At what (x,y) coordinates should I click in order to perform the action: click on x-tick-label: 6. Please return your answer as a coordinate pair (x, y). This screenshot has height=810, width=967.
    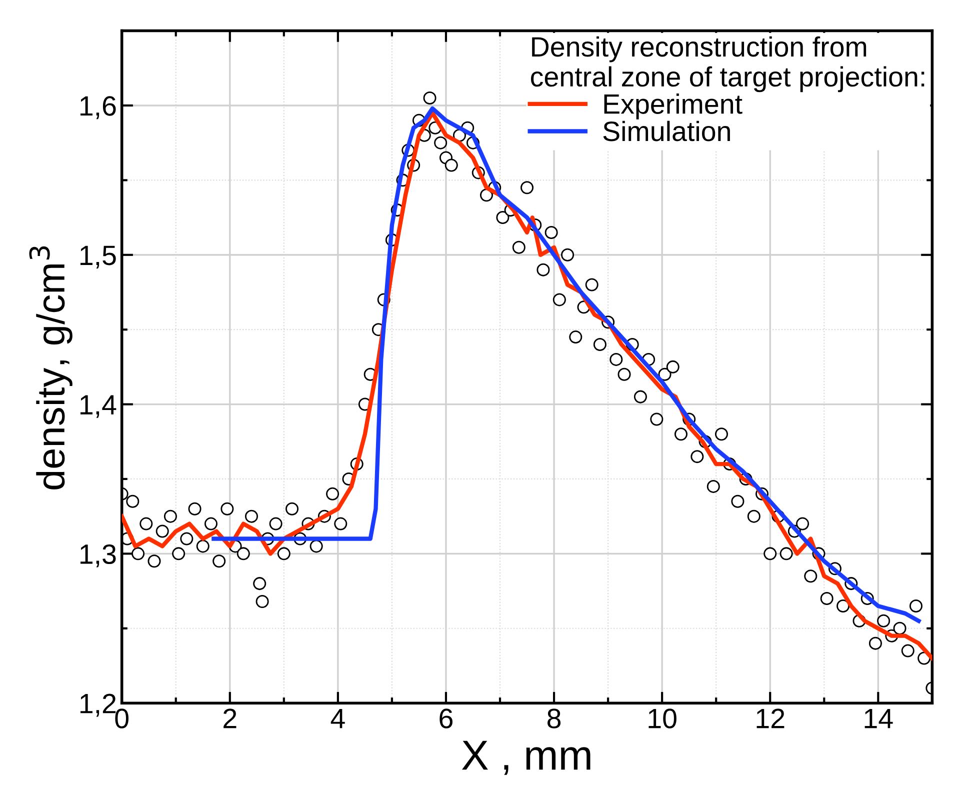
    Looking at the image, I should click on (446, 718).